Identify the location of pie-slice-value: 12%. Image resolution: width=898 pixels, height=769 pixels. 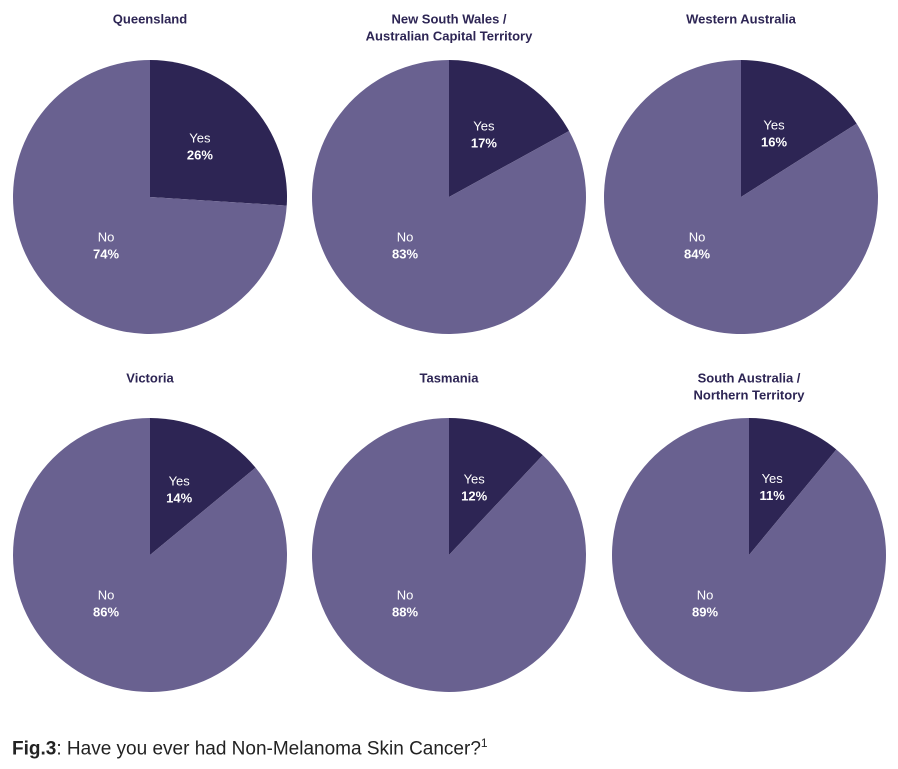
(474, 496).